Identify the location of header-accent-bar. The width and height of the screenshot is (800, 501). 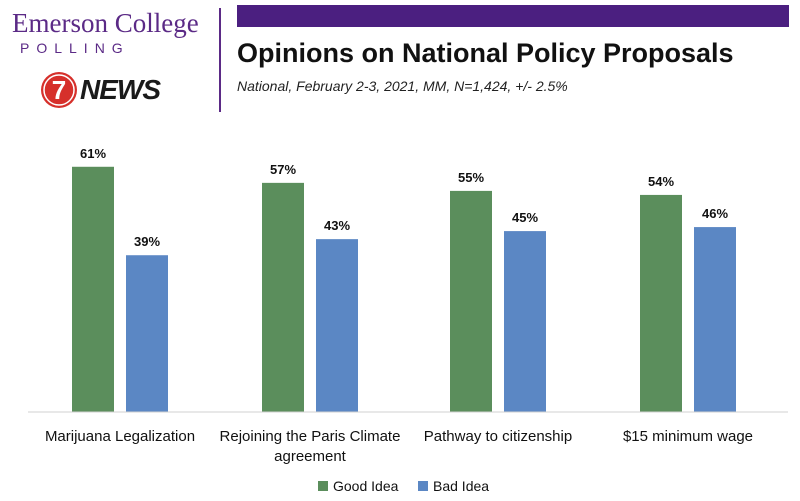
(513, 16).